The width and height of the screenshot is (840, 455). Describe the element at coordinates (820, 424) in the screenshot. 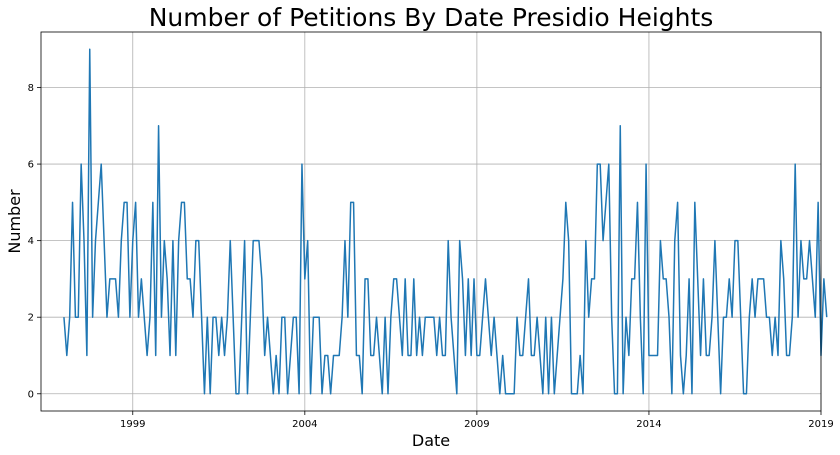

I see `x-tick-label: 2019` at that location.